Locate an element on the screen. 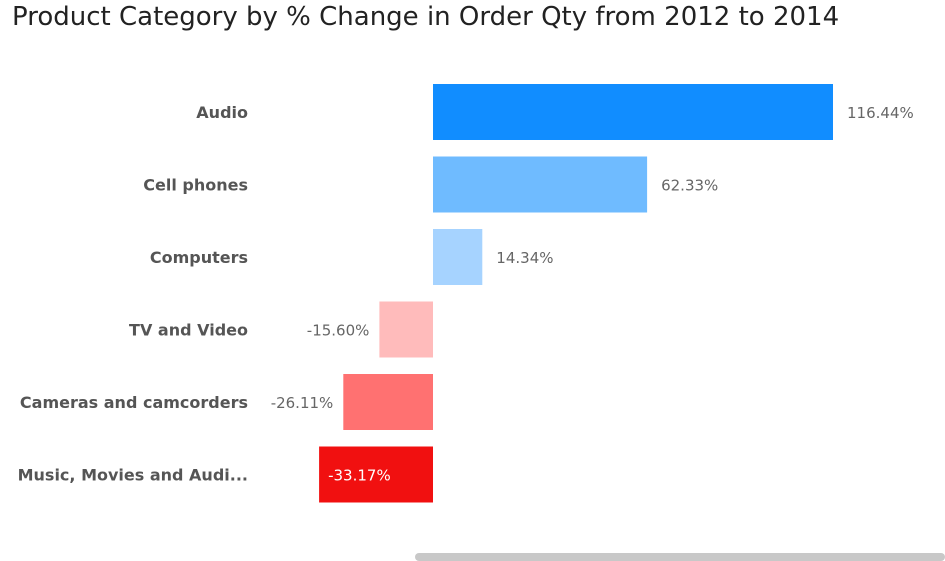 The width and height of the screenshot is (945, 561). value-label: -33.17% is located at coordinates (359, 476).